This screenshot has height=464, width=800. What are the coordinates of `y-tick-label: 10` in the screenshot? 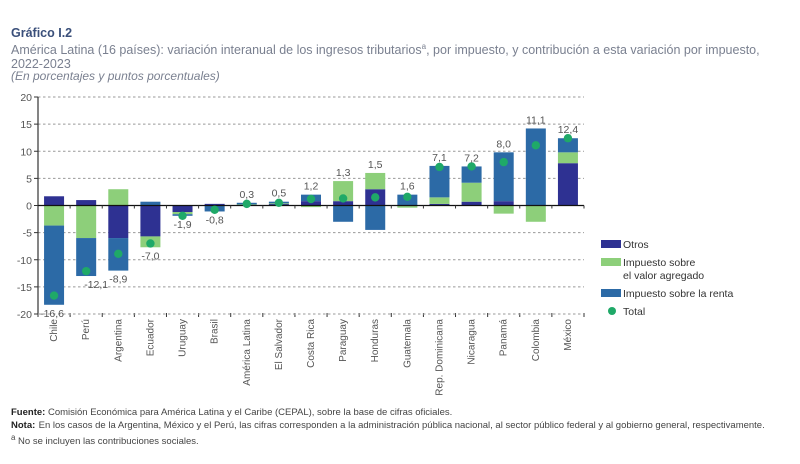 It's located at (26, 152).